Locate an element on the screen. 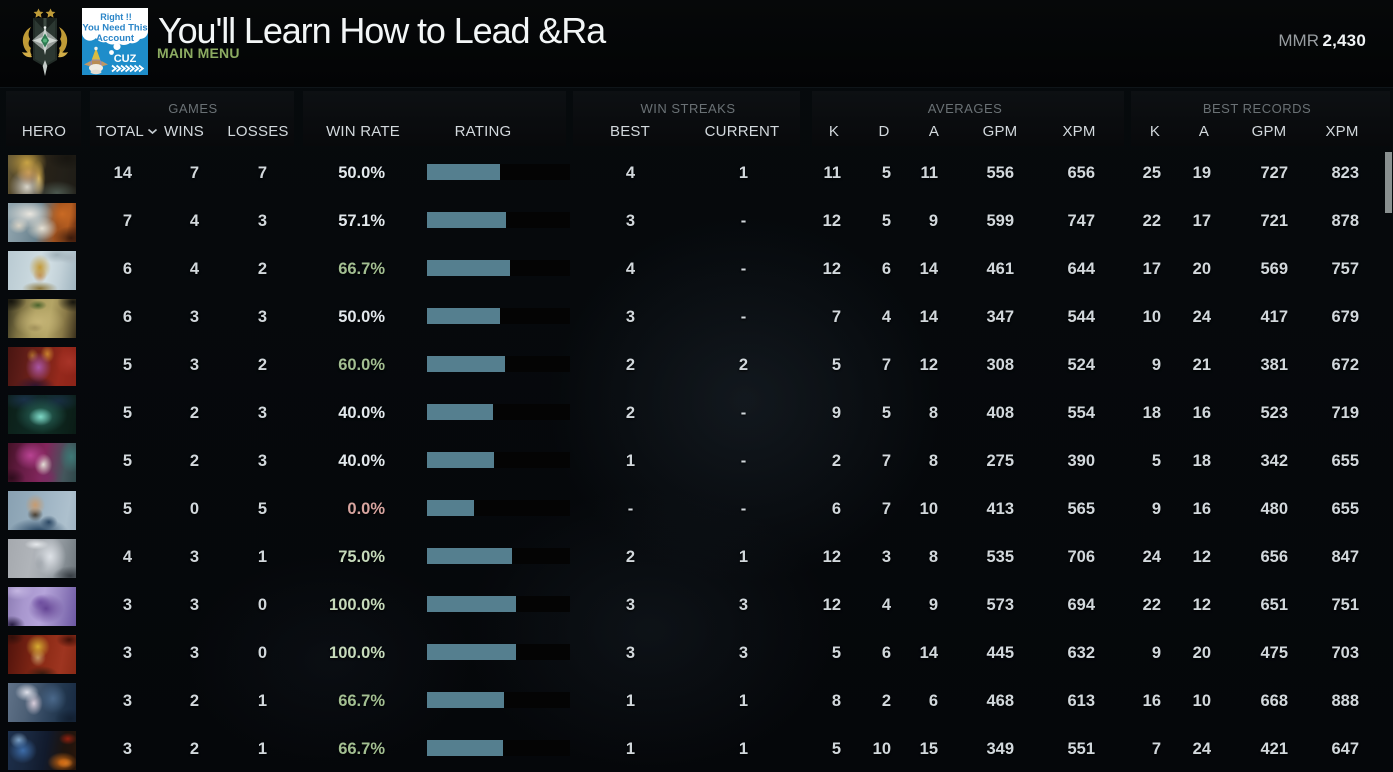 The image size is (1393, 772). svg-text: You Need This is located at coordinates (114, 28).